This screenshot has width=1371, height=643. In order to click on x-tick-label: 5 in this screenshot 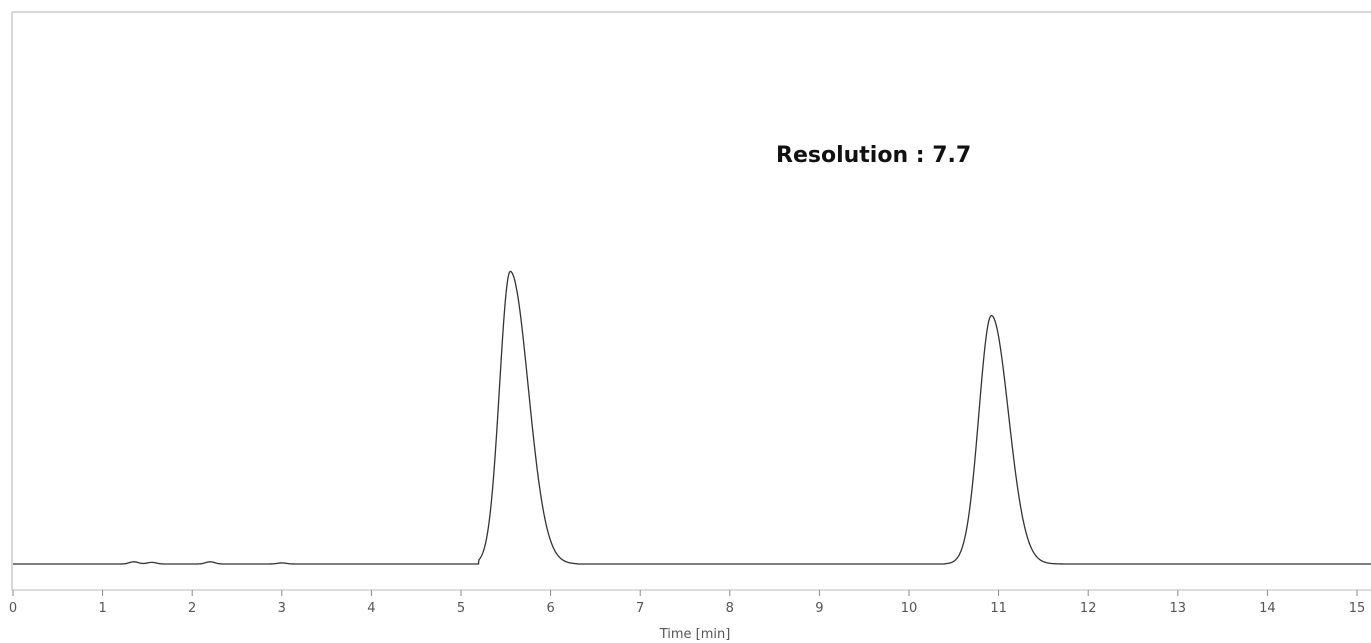, I will do `click(461, 608)`.